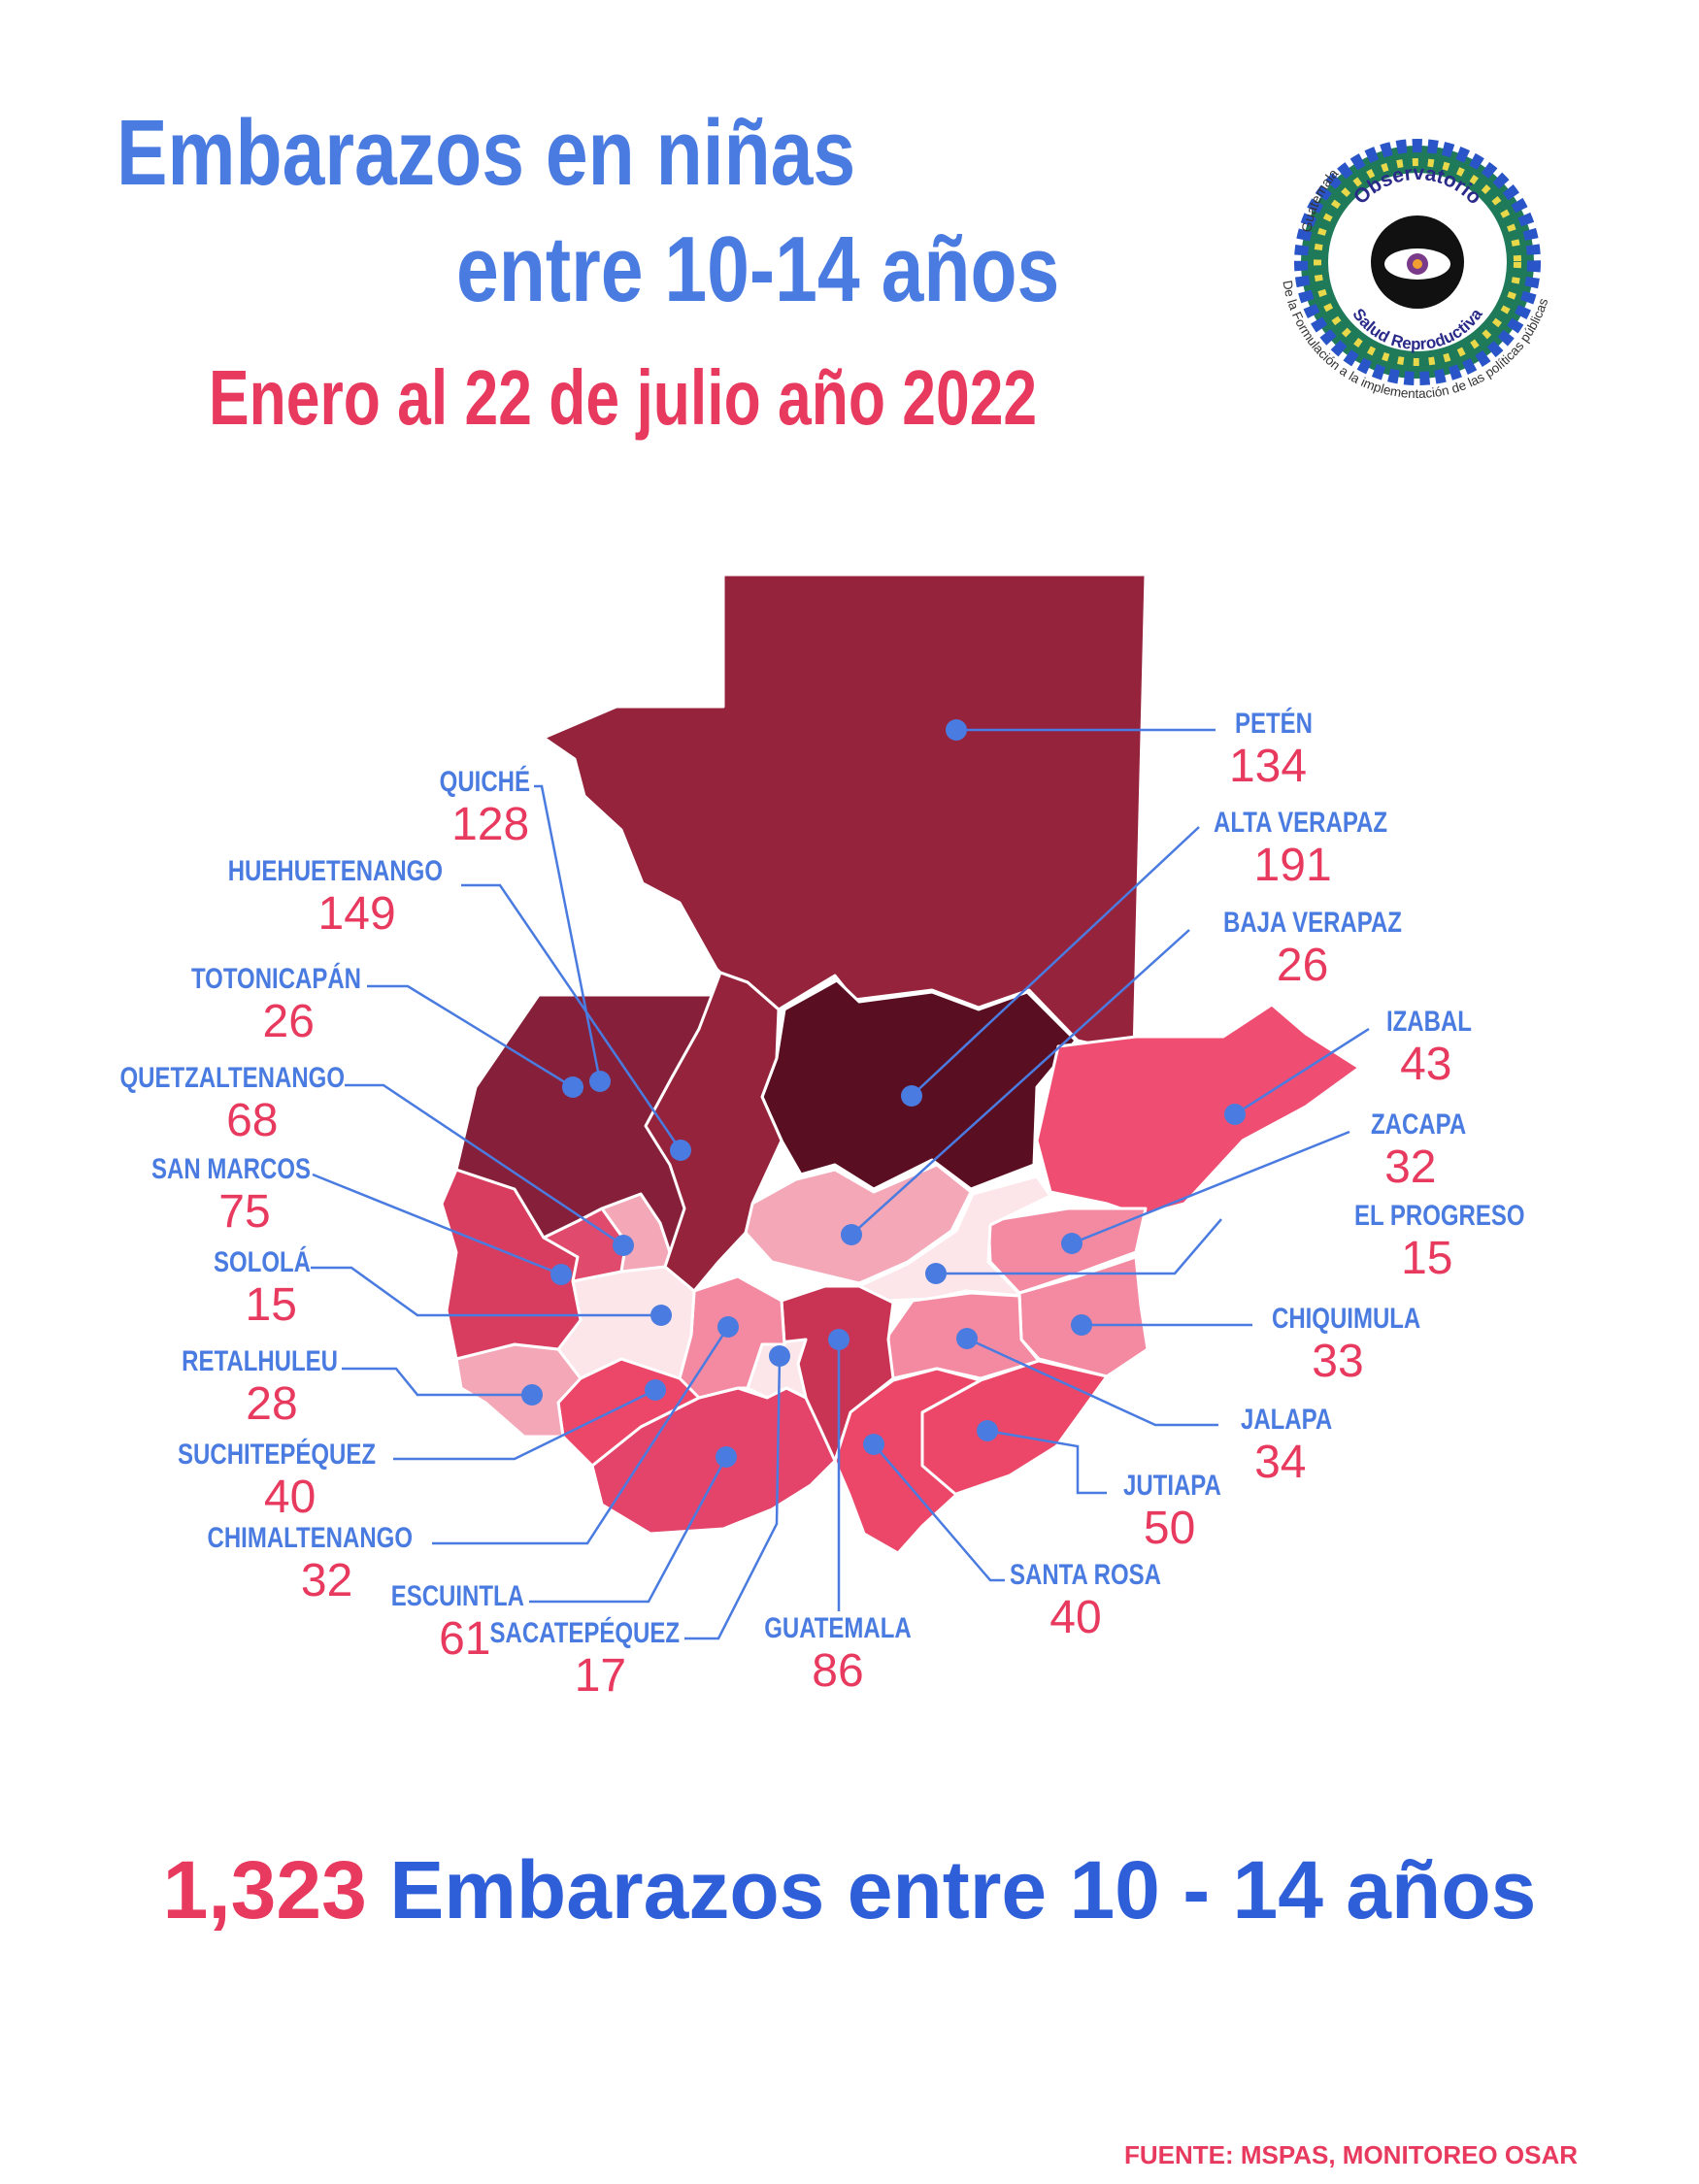 This screenshot has height=2184, width=1699. Describe the element at coordinates (437, 1382) in the screenshot. I see `leader-line-retalhuleu` at that location.